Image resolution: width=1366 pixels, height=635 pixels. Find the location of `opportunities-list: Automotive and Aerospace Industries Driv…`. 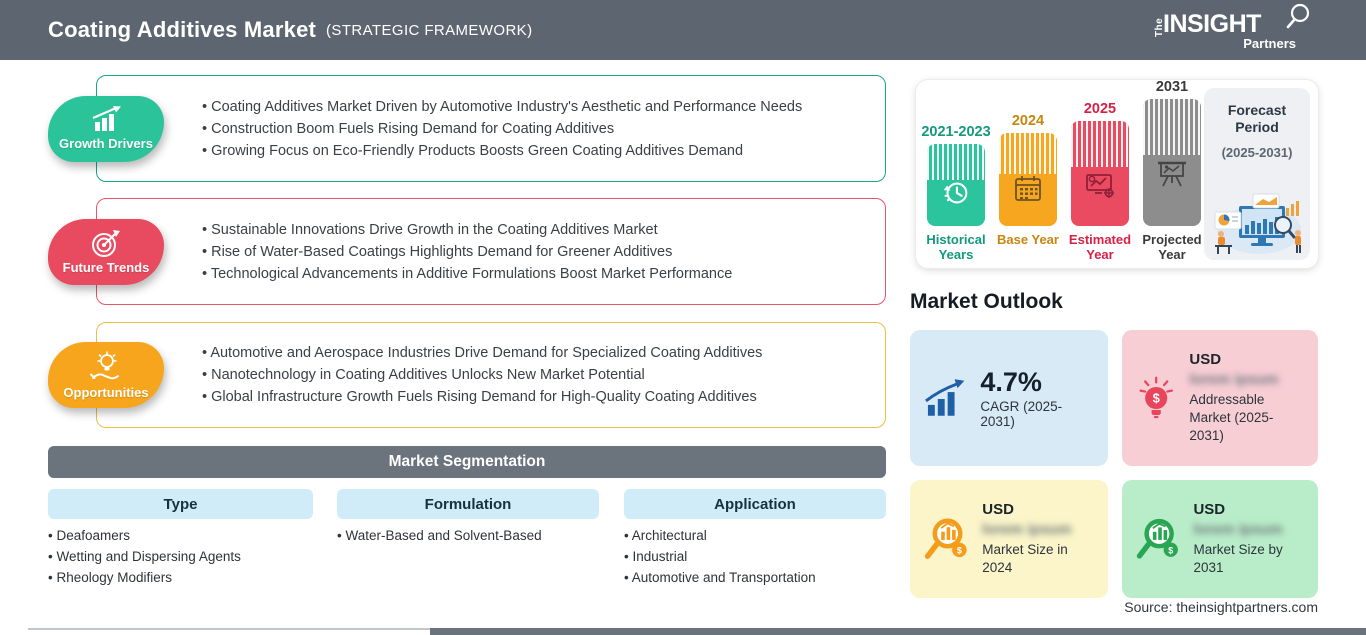

opportunities-list: Automotive and Aerospace Industries Driv… is located at coordinates (543, 375).